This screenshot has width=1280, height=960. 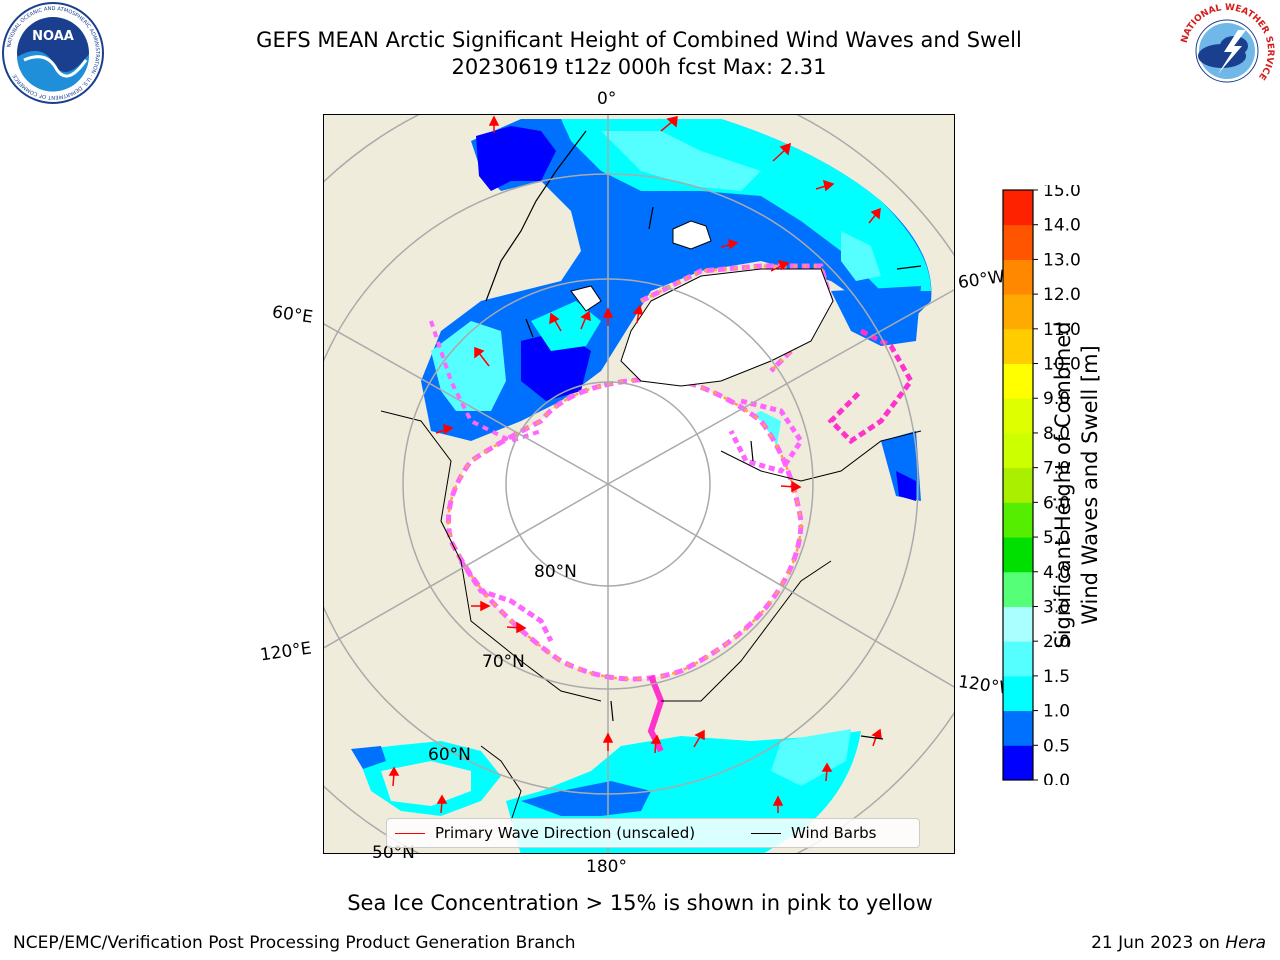 What do you see at coordinates (1056, 503) in the screenshot?
I see `colorbar-tick-label: 6.0` at bounding box center [1056, 503].